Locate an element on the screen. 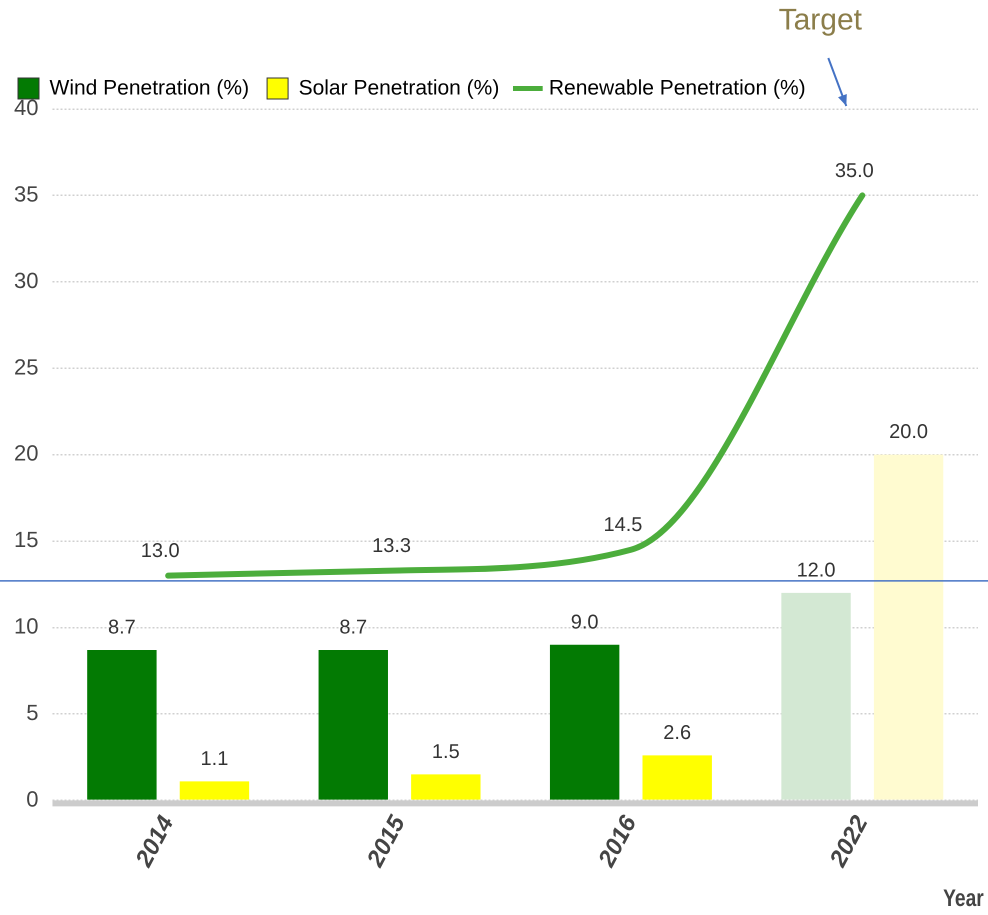 The image size is (988, 915). data-label: 1.1 is located at coordinates (214, 759).